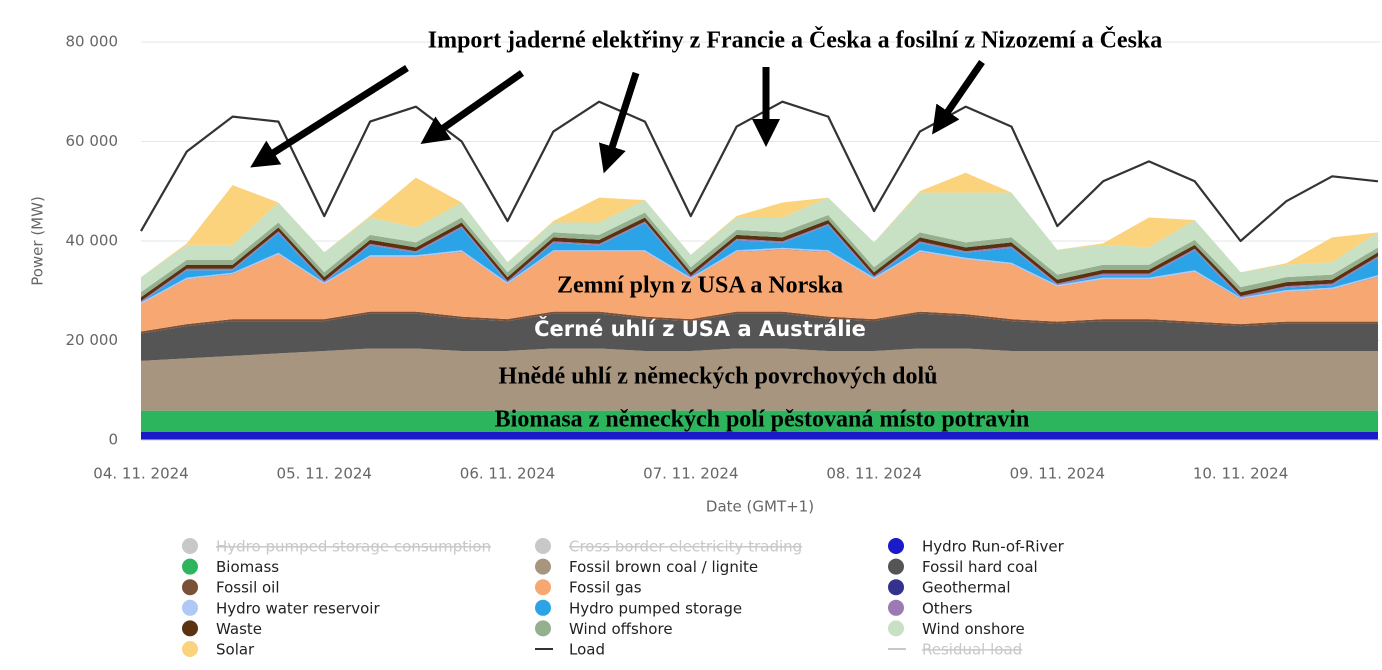 This screenshot has height=670, width=1382. I want to click on legend-label: Load, so click(587, 650).